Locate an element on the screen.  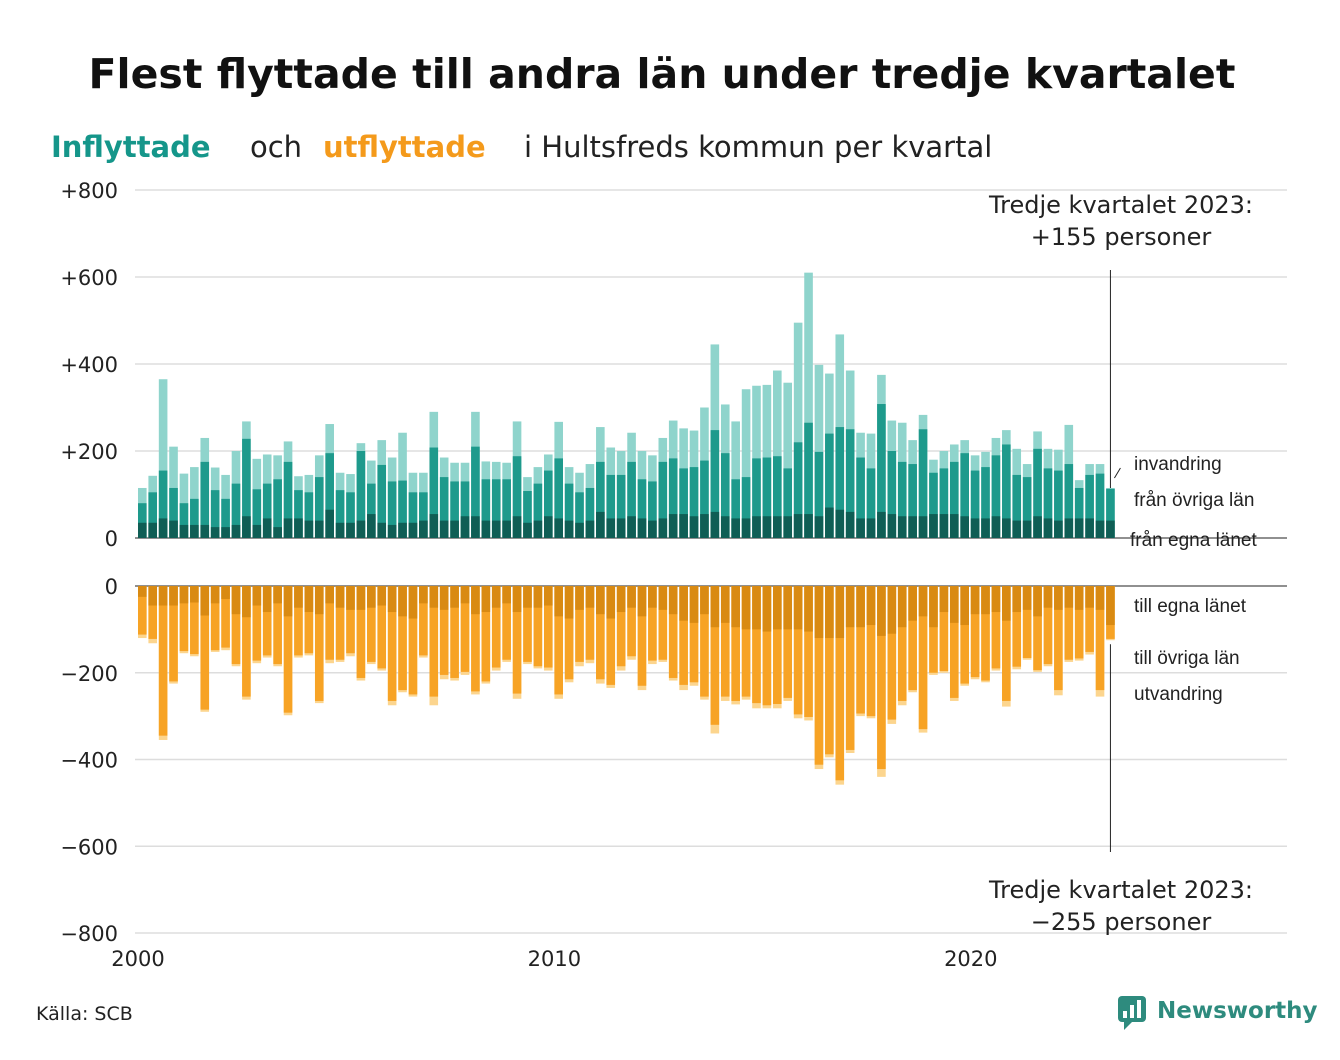
label-fran-ovriga-lan: från övriga län is located at coordinates (1194, 500).